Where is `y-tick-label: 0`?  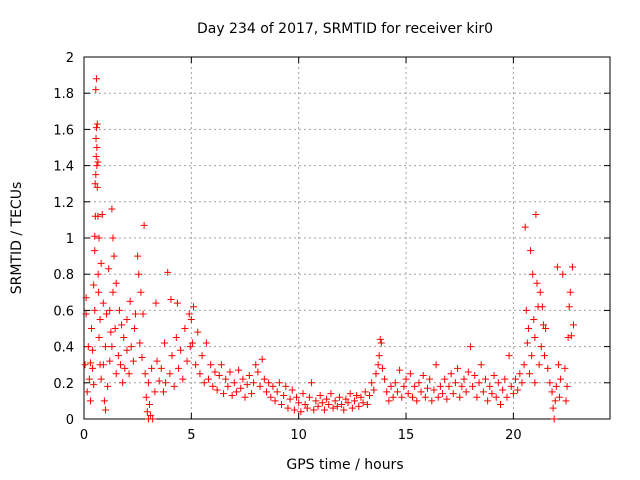
y-tick-label: 0 is located at coordinates (70, 420).